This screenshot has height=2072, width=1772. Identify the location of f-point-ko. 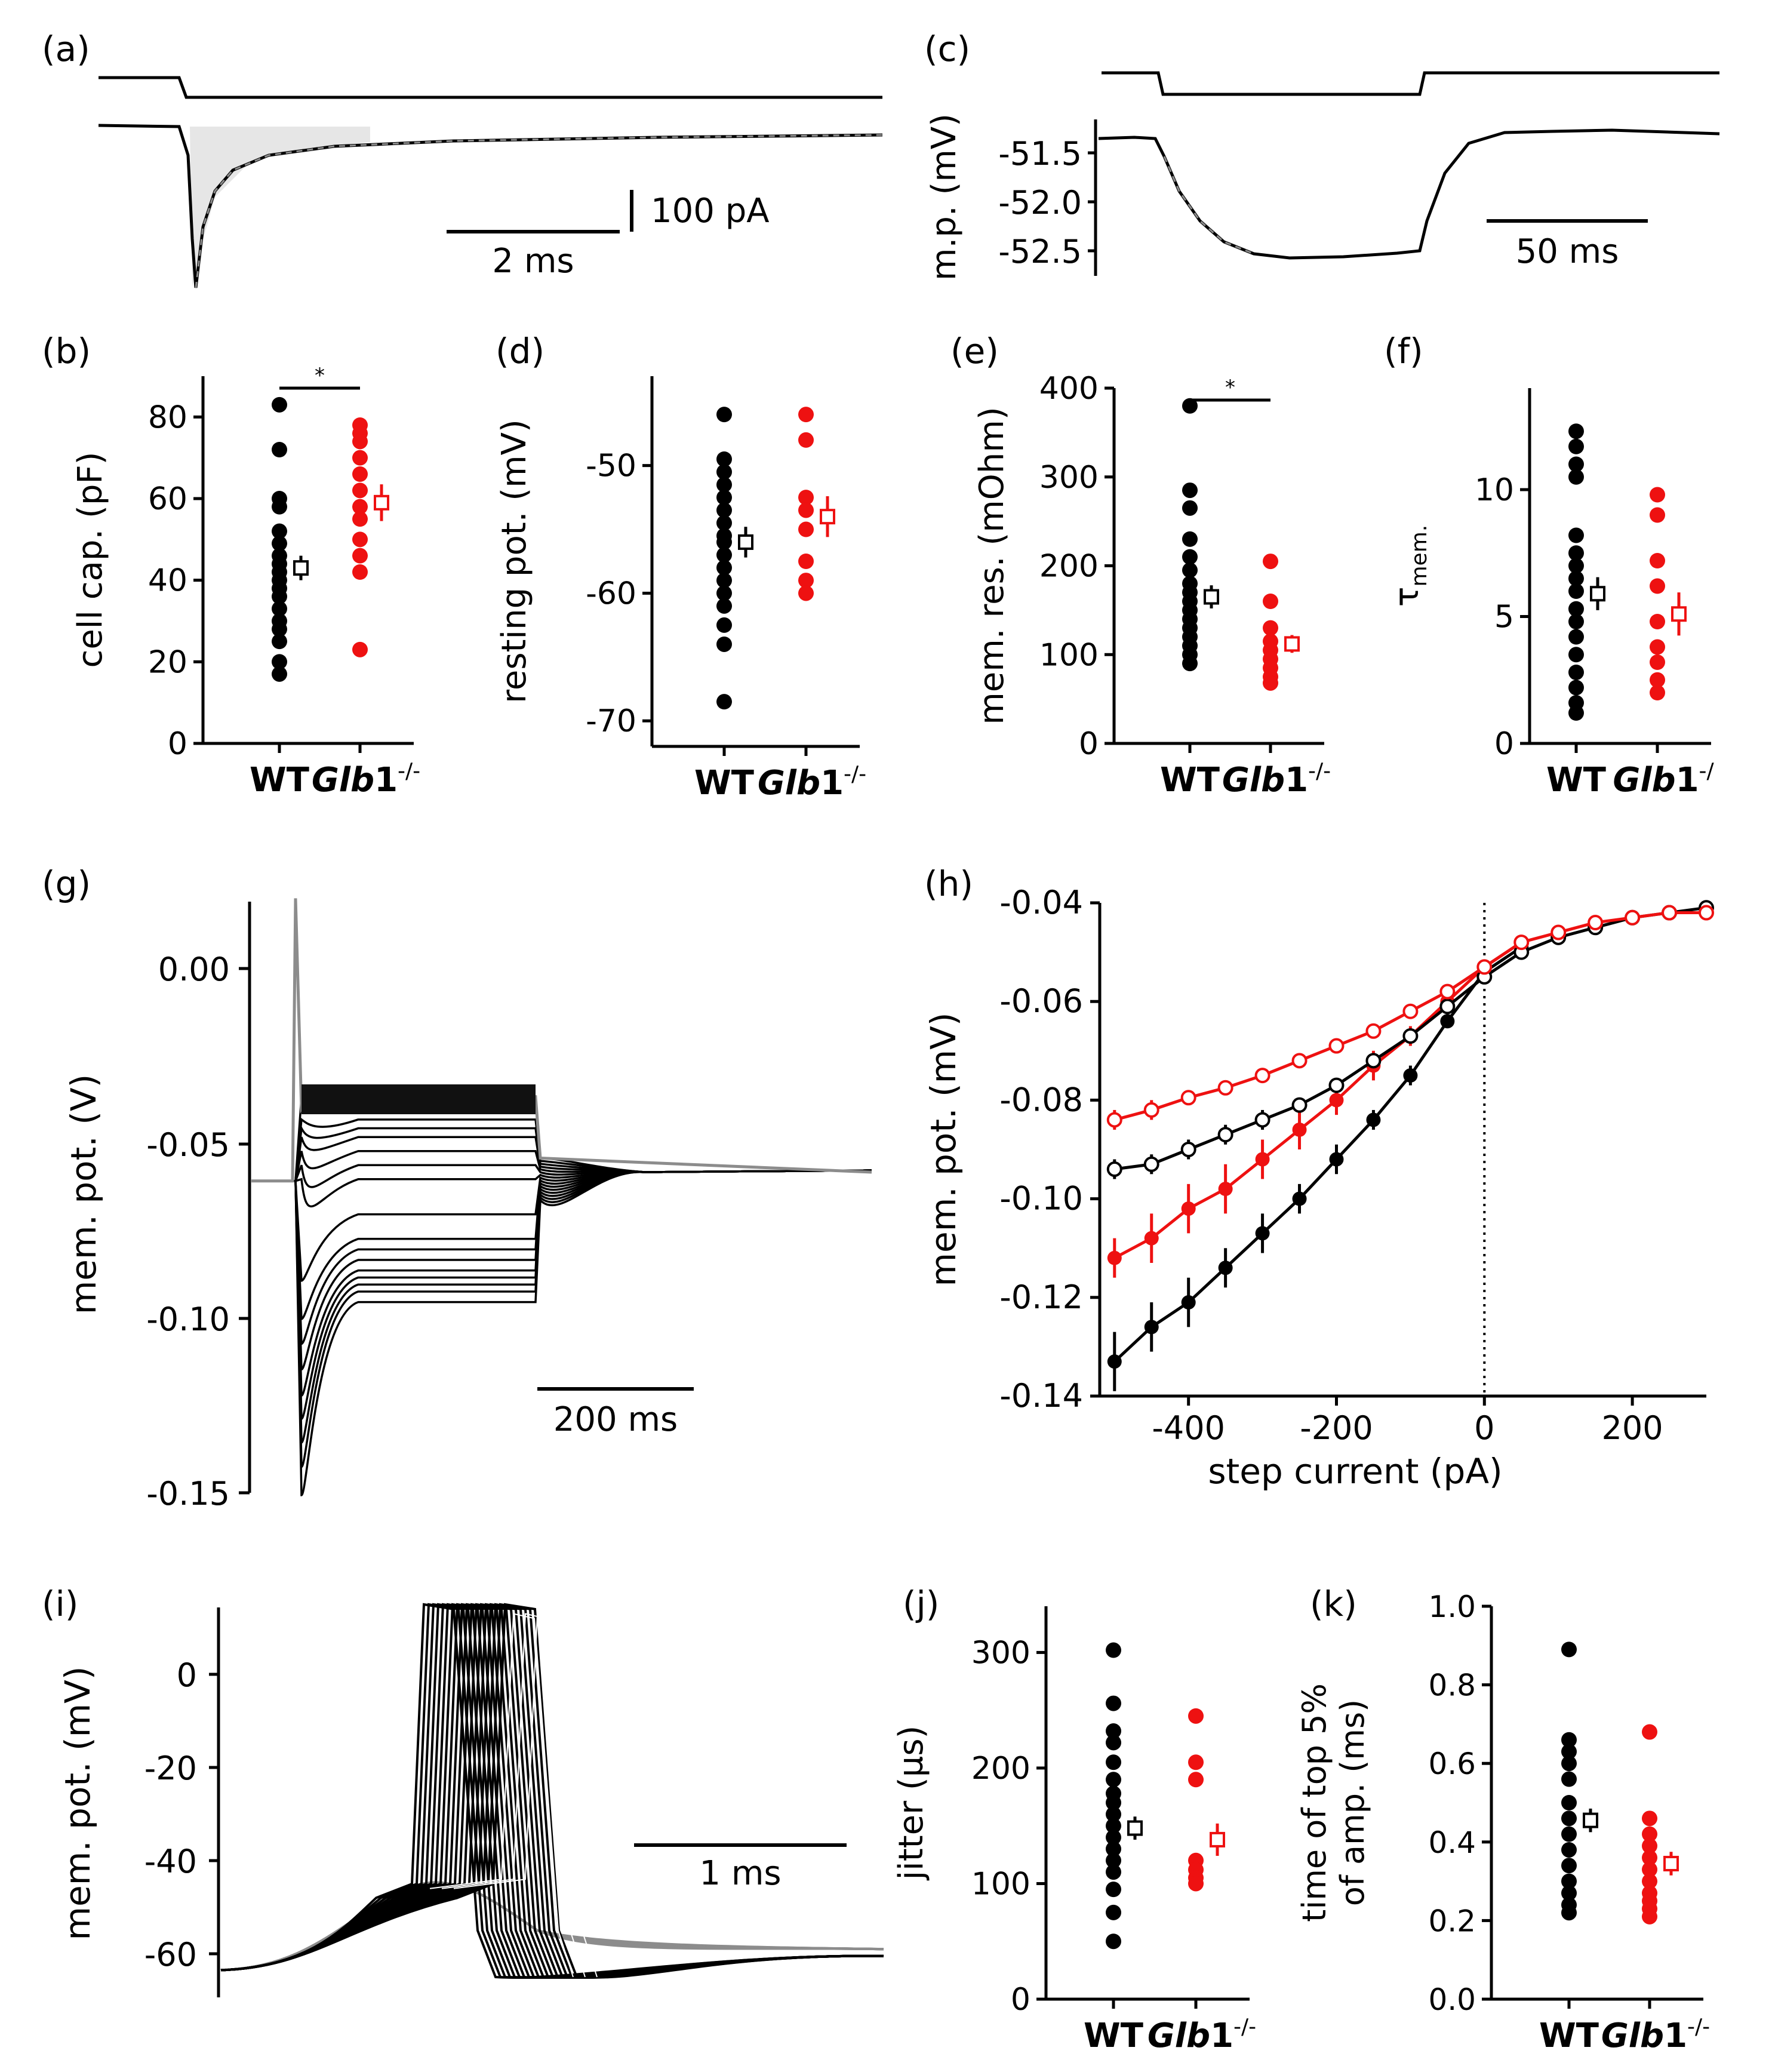
(1657, 621).